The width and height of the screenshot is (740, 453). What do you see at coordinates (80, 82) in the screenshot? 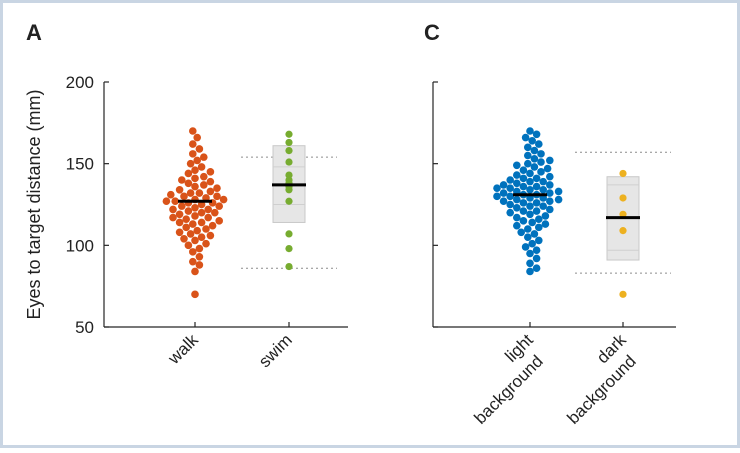
I see `y-tick-label: 200` at bounding box center [80, 82].